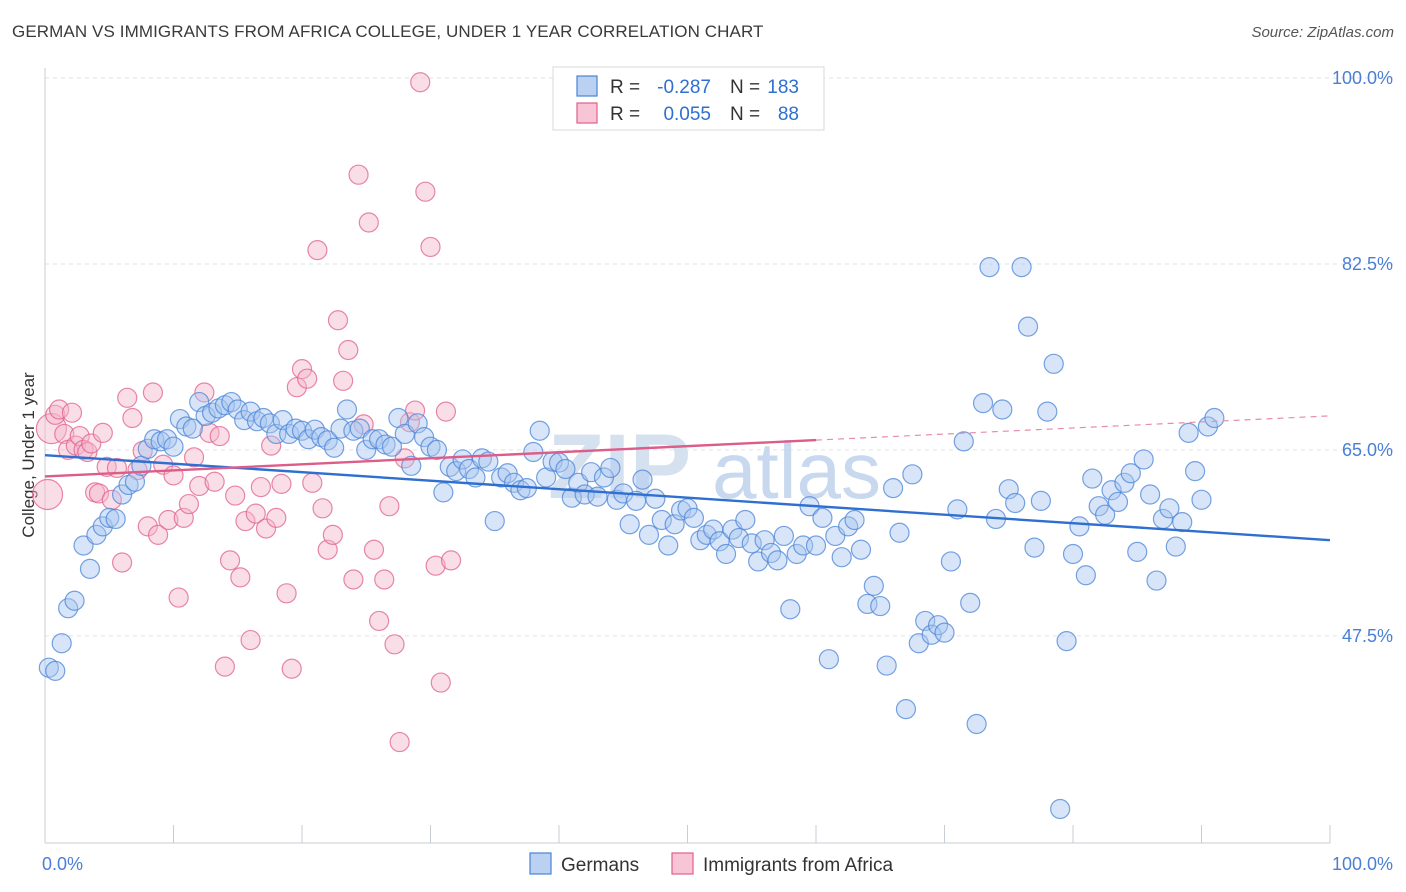 Image resolution: width=1406 pixels, height=892 pixels. Describe the element at coordinates (28, 455) in the screenshot. I see `y-axis-title: College, Under 1 year` at that location.